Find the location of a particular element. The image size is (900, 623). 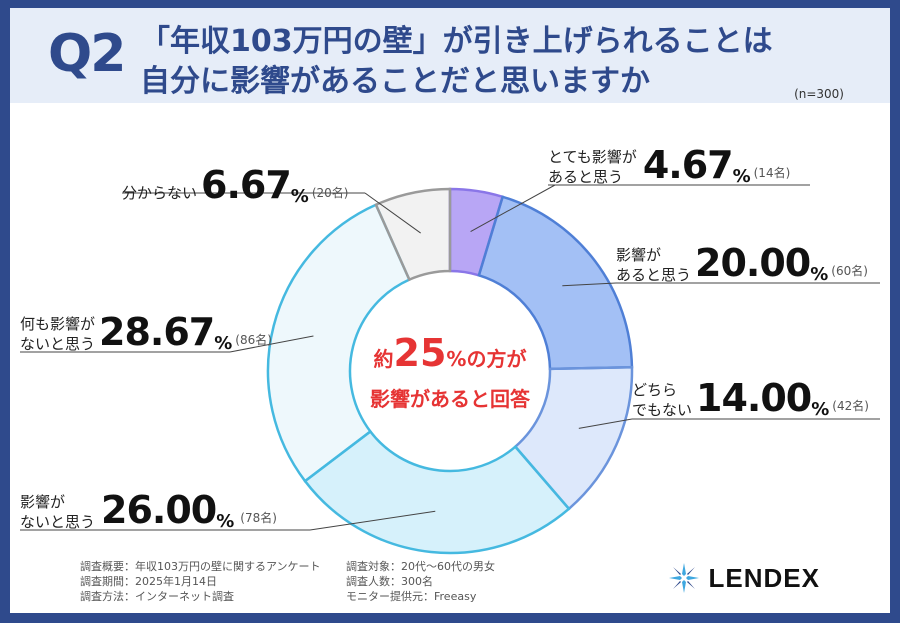

center-prefix: 約 is located at coordinates (383, 359).